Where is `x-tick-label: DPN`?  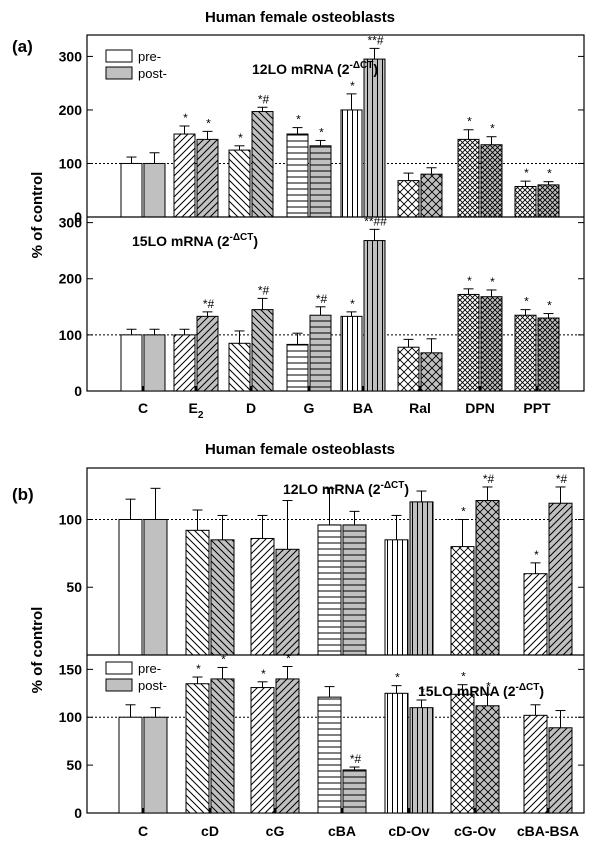 x-tick-label: DPN is located at coordinates (480, 408).